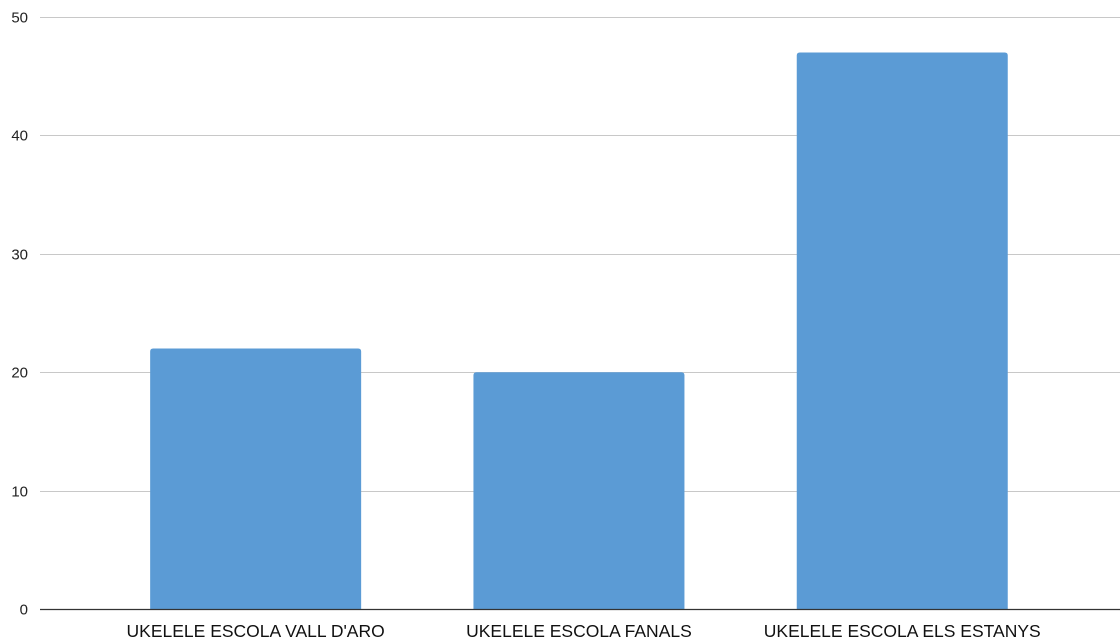 This screenshot has width=1120, height=644. What do you see at coordinates (19, 314) in the screenshot?
I see `y-axis-tick-labels: 0 10 20 30 40 50` at bounding box center [19, 314].